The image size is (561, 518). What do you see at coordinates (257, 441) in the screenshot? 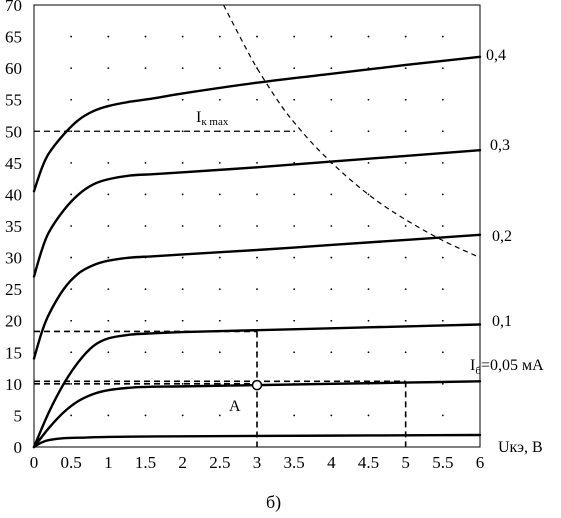
I see `series-line` at bounding box center [257, 441].